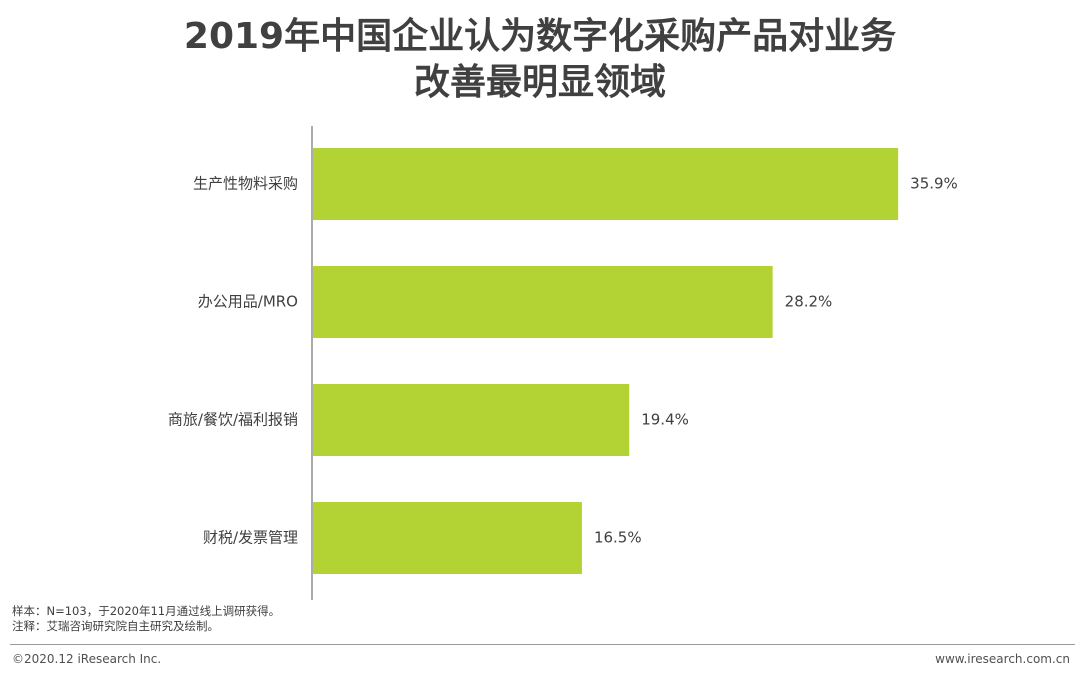 The height and width of the screenshot is (680, 1080). Describe the element at coordinates (539, 82) in the screenshot. I see `chart-title-line-2: 改善最明显领域` at that location.